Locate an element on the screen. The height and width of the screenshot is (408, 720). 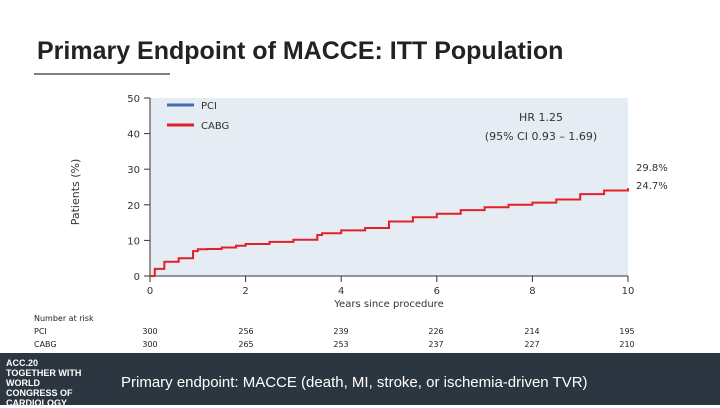
risk-table-heading: Number at risk is located at coordinates (64, 318).